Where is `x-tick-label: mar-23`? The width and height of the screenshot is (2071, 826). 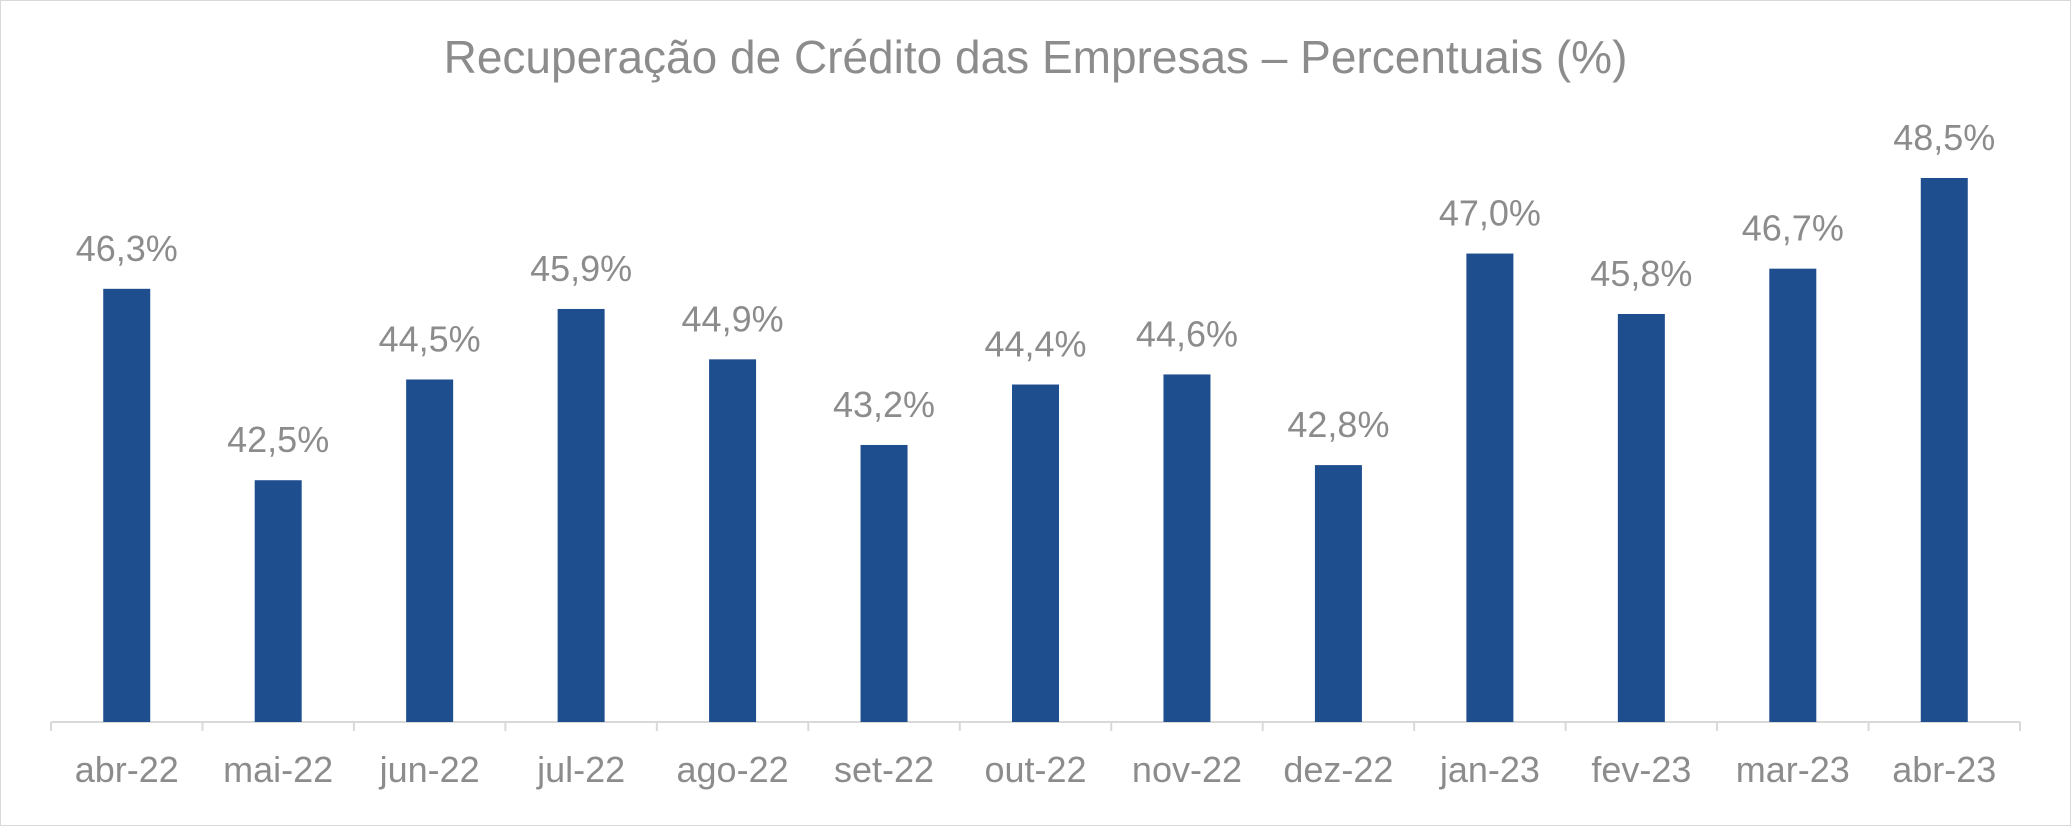
x-tick-label: mar-23 is located at coordinates (1793, 769).